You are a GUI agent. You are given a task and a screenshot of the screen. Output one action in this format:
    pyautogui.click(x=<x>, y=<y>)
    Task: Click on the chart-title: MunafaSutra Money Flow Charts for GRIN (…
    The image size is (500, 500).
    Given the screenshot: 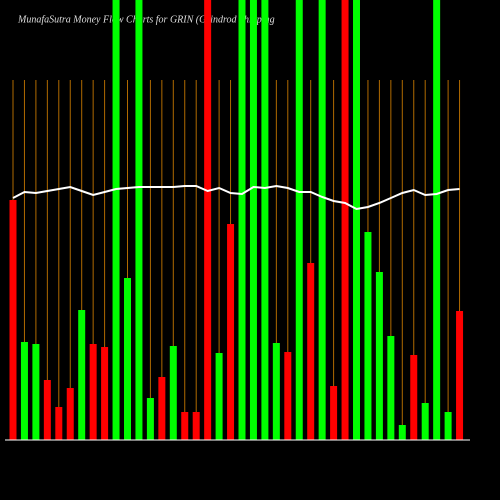 What is the action you would take?
    pyautogui.click(x=146, y=19)
    